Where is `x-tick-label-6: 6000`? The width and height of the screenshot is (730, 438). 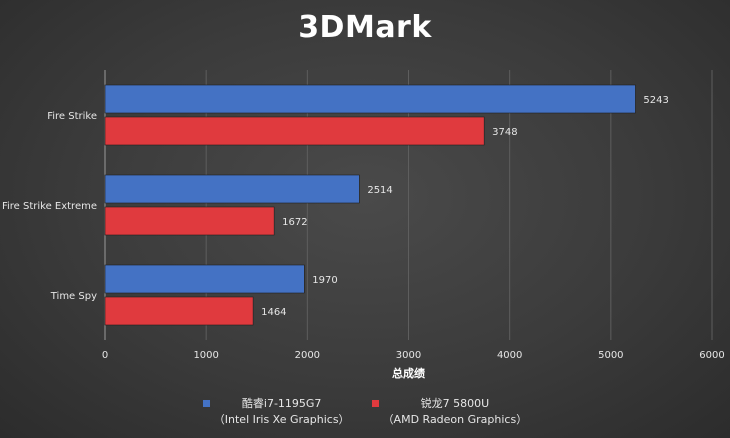
x-tick-label-6: 6000 is located at coordinates (711, 355).